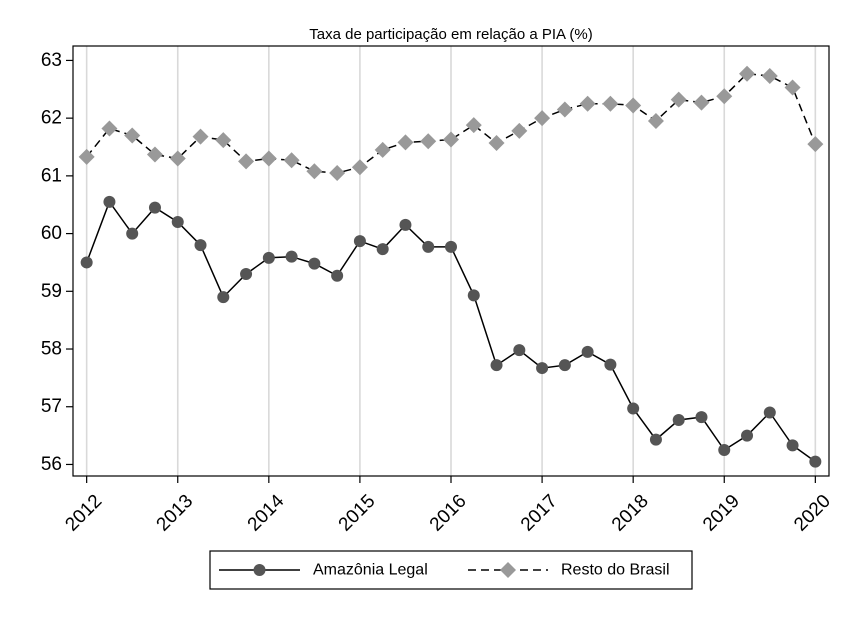  What do you see at coordinates (51, 118) in the screenshot?
I see `y-tick-label: 62` at bounding box center [51, 118].